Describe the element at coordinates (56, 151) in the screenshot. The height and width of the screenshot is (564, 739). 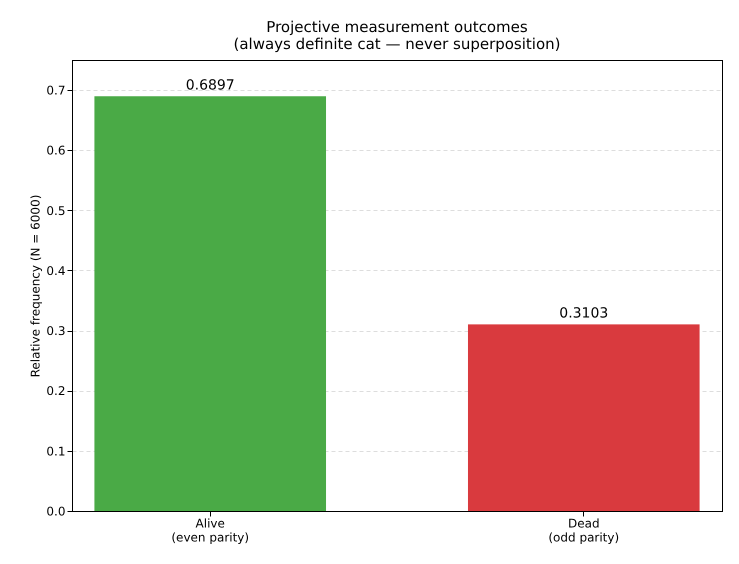
I see `y-tick-label: 0.6` at that location.